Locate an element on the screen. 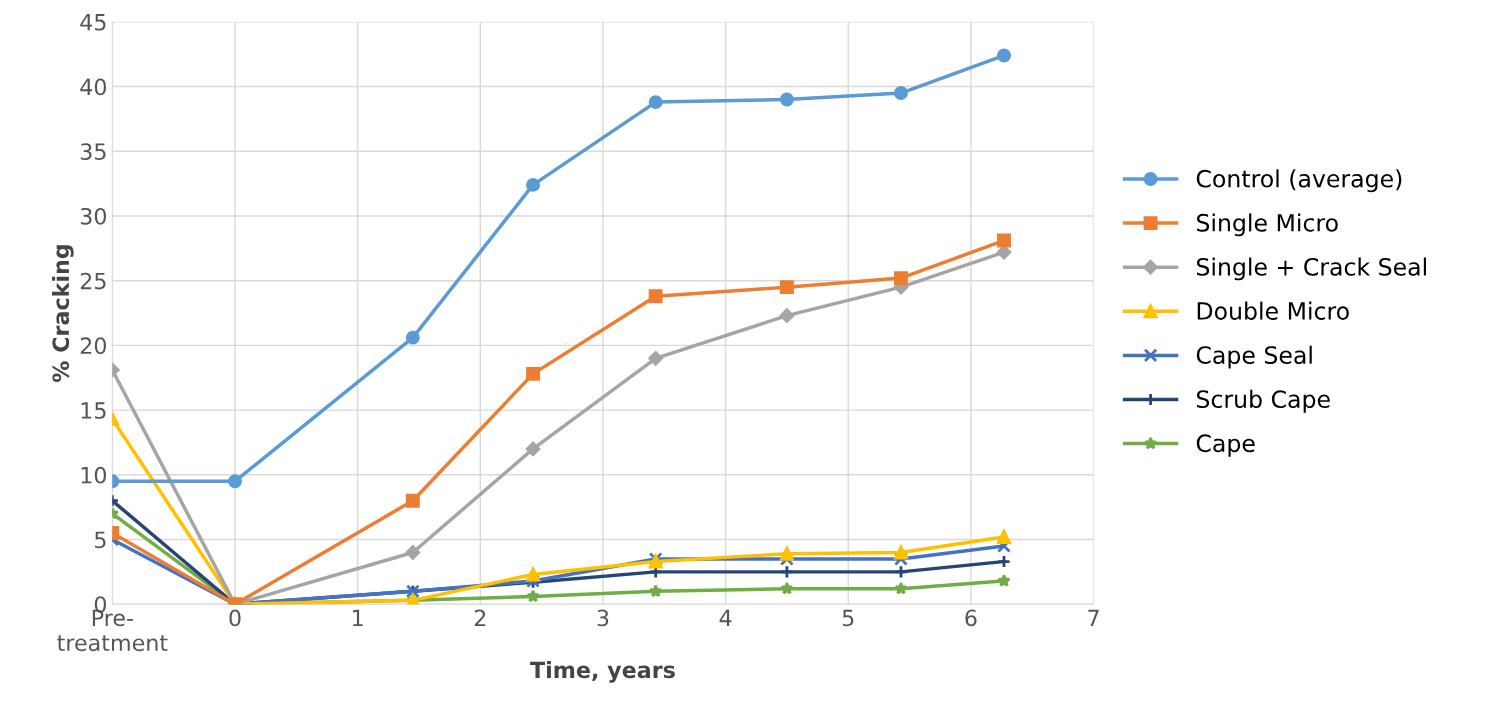 The width and height of the screenshot is (1498, 728). y-tick-label: 40 is located at coordinates (93, 87).